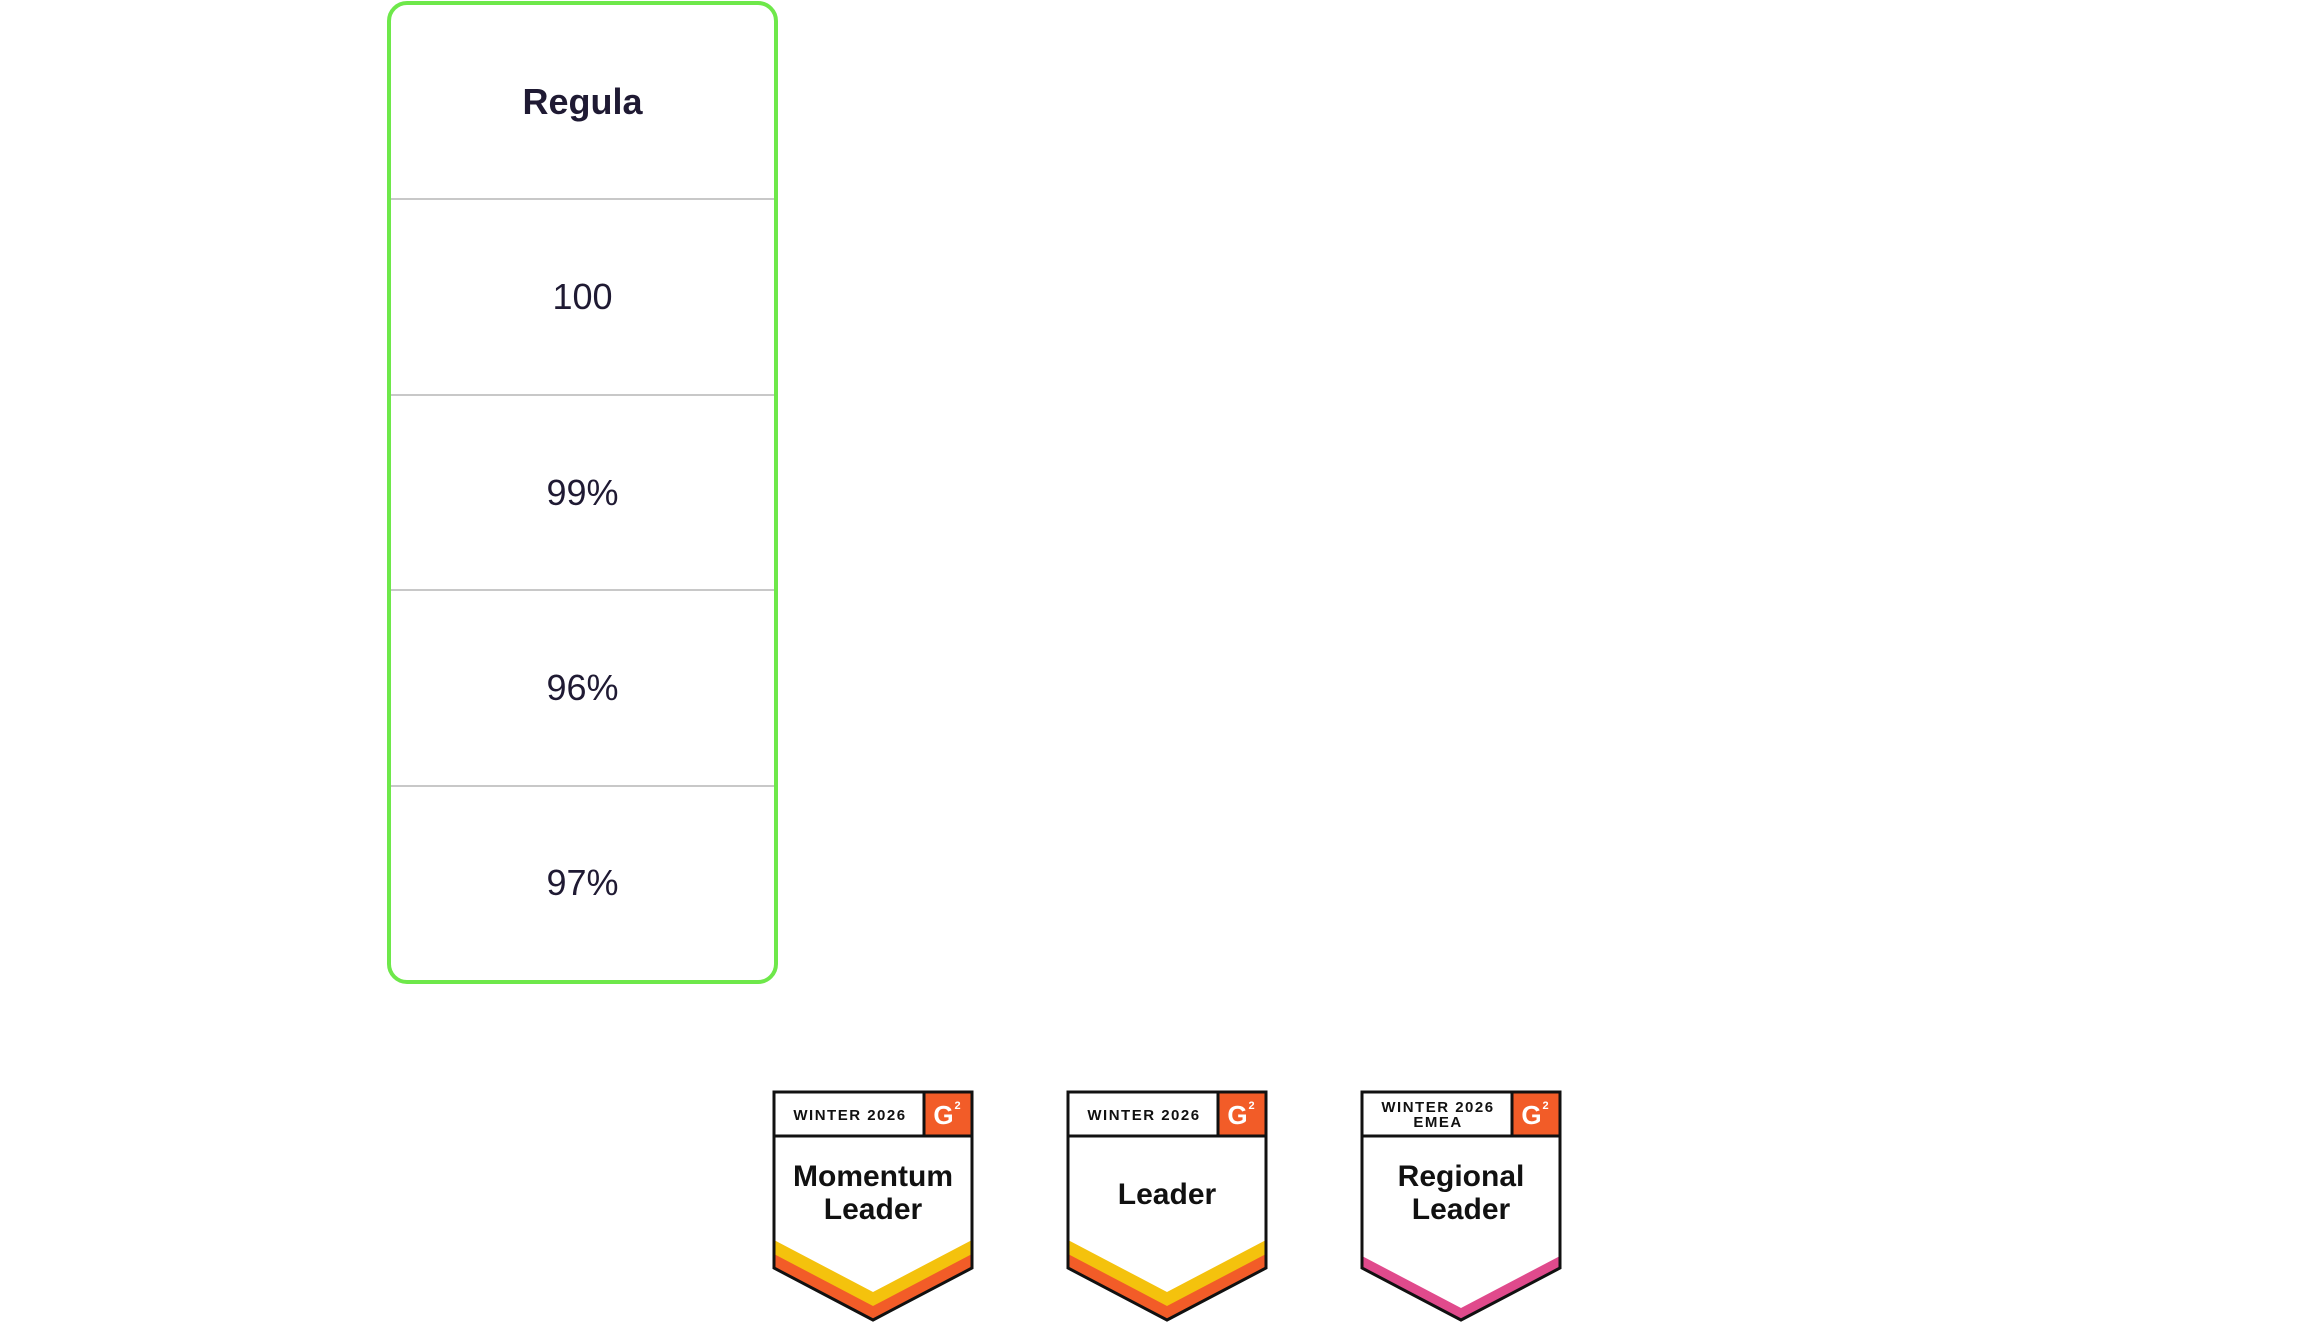 The height and width of the screenshot is (1322, 2320). What do you see at coordinates (582, 686) in the screenshot?
I see `table-cell-row-3: 96%` at bounding box center [582, 686].